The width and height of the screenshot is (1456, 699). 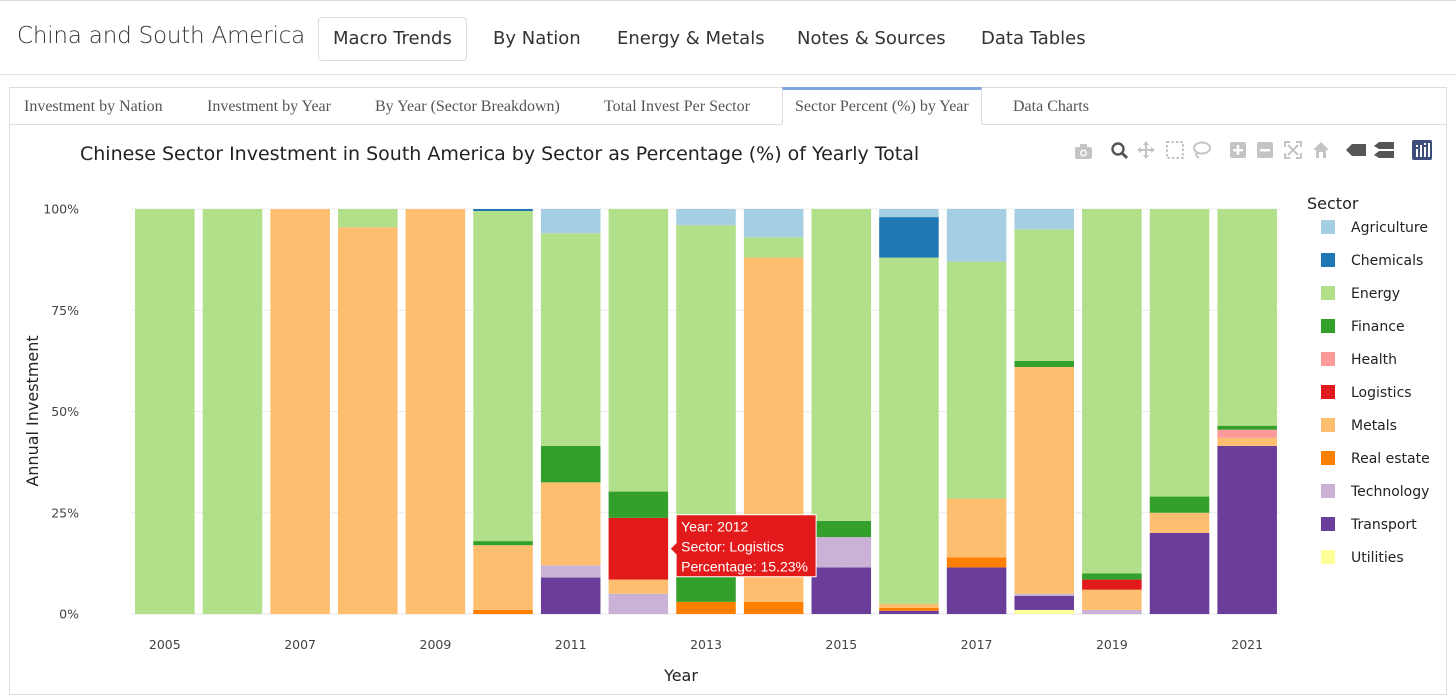 I want to click on nav-by-nation: By Nation, so click(x=537, y=38).